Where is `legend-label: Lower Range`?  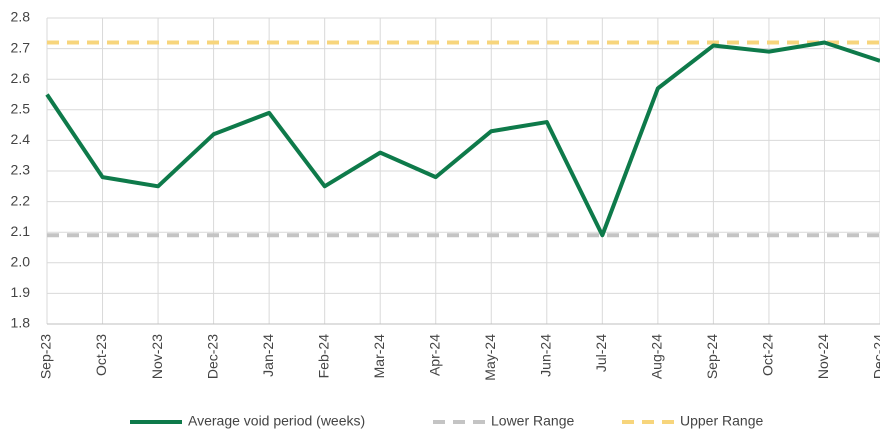 legend-label: Lower Range is located at coordinates (532, 421).